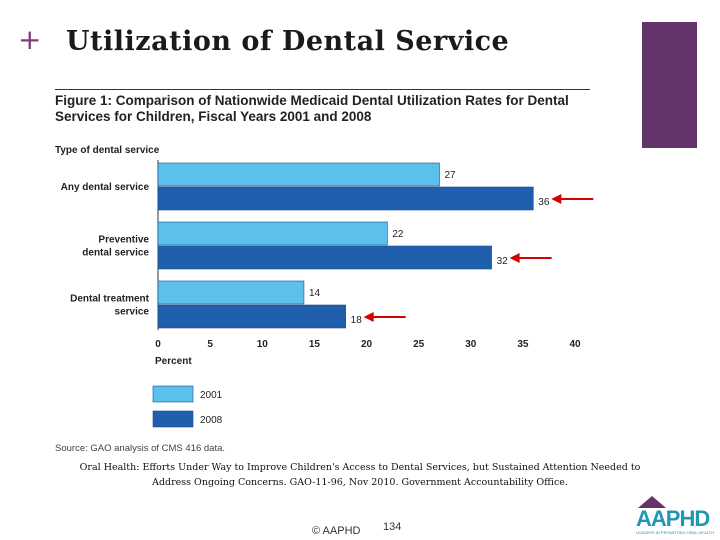 The image size is (720, 540). What do you see at coordinates (132, 312) in the screenshot?
I see `category-label: service` at bounding box center [132, 312].